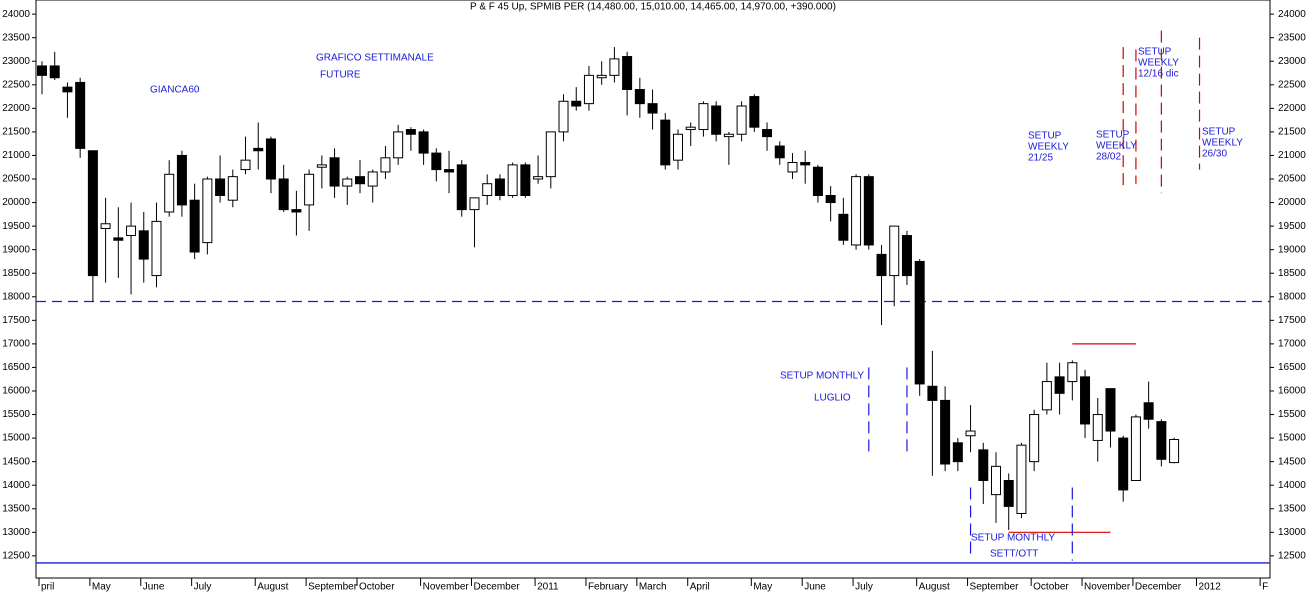 The image size is (1306, 592). I want to click on y-tick-label-right: 17000, so click(1292, 344).